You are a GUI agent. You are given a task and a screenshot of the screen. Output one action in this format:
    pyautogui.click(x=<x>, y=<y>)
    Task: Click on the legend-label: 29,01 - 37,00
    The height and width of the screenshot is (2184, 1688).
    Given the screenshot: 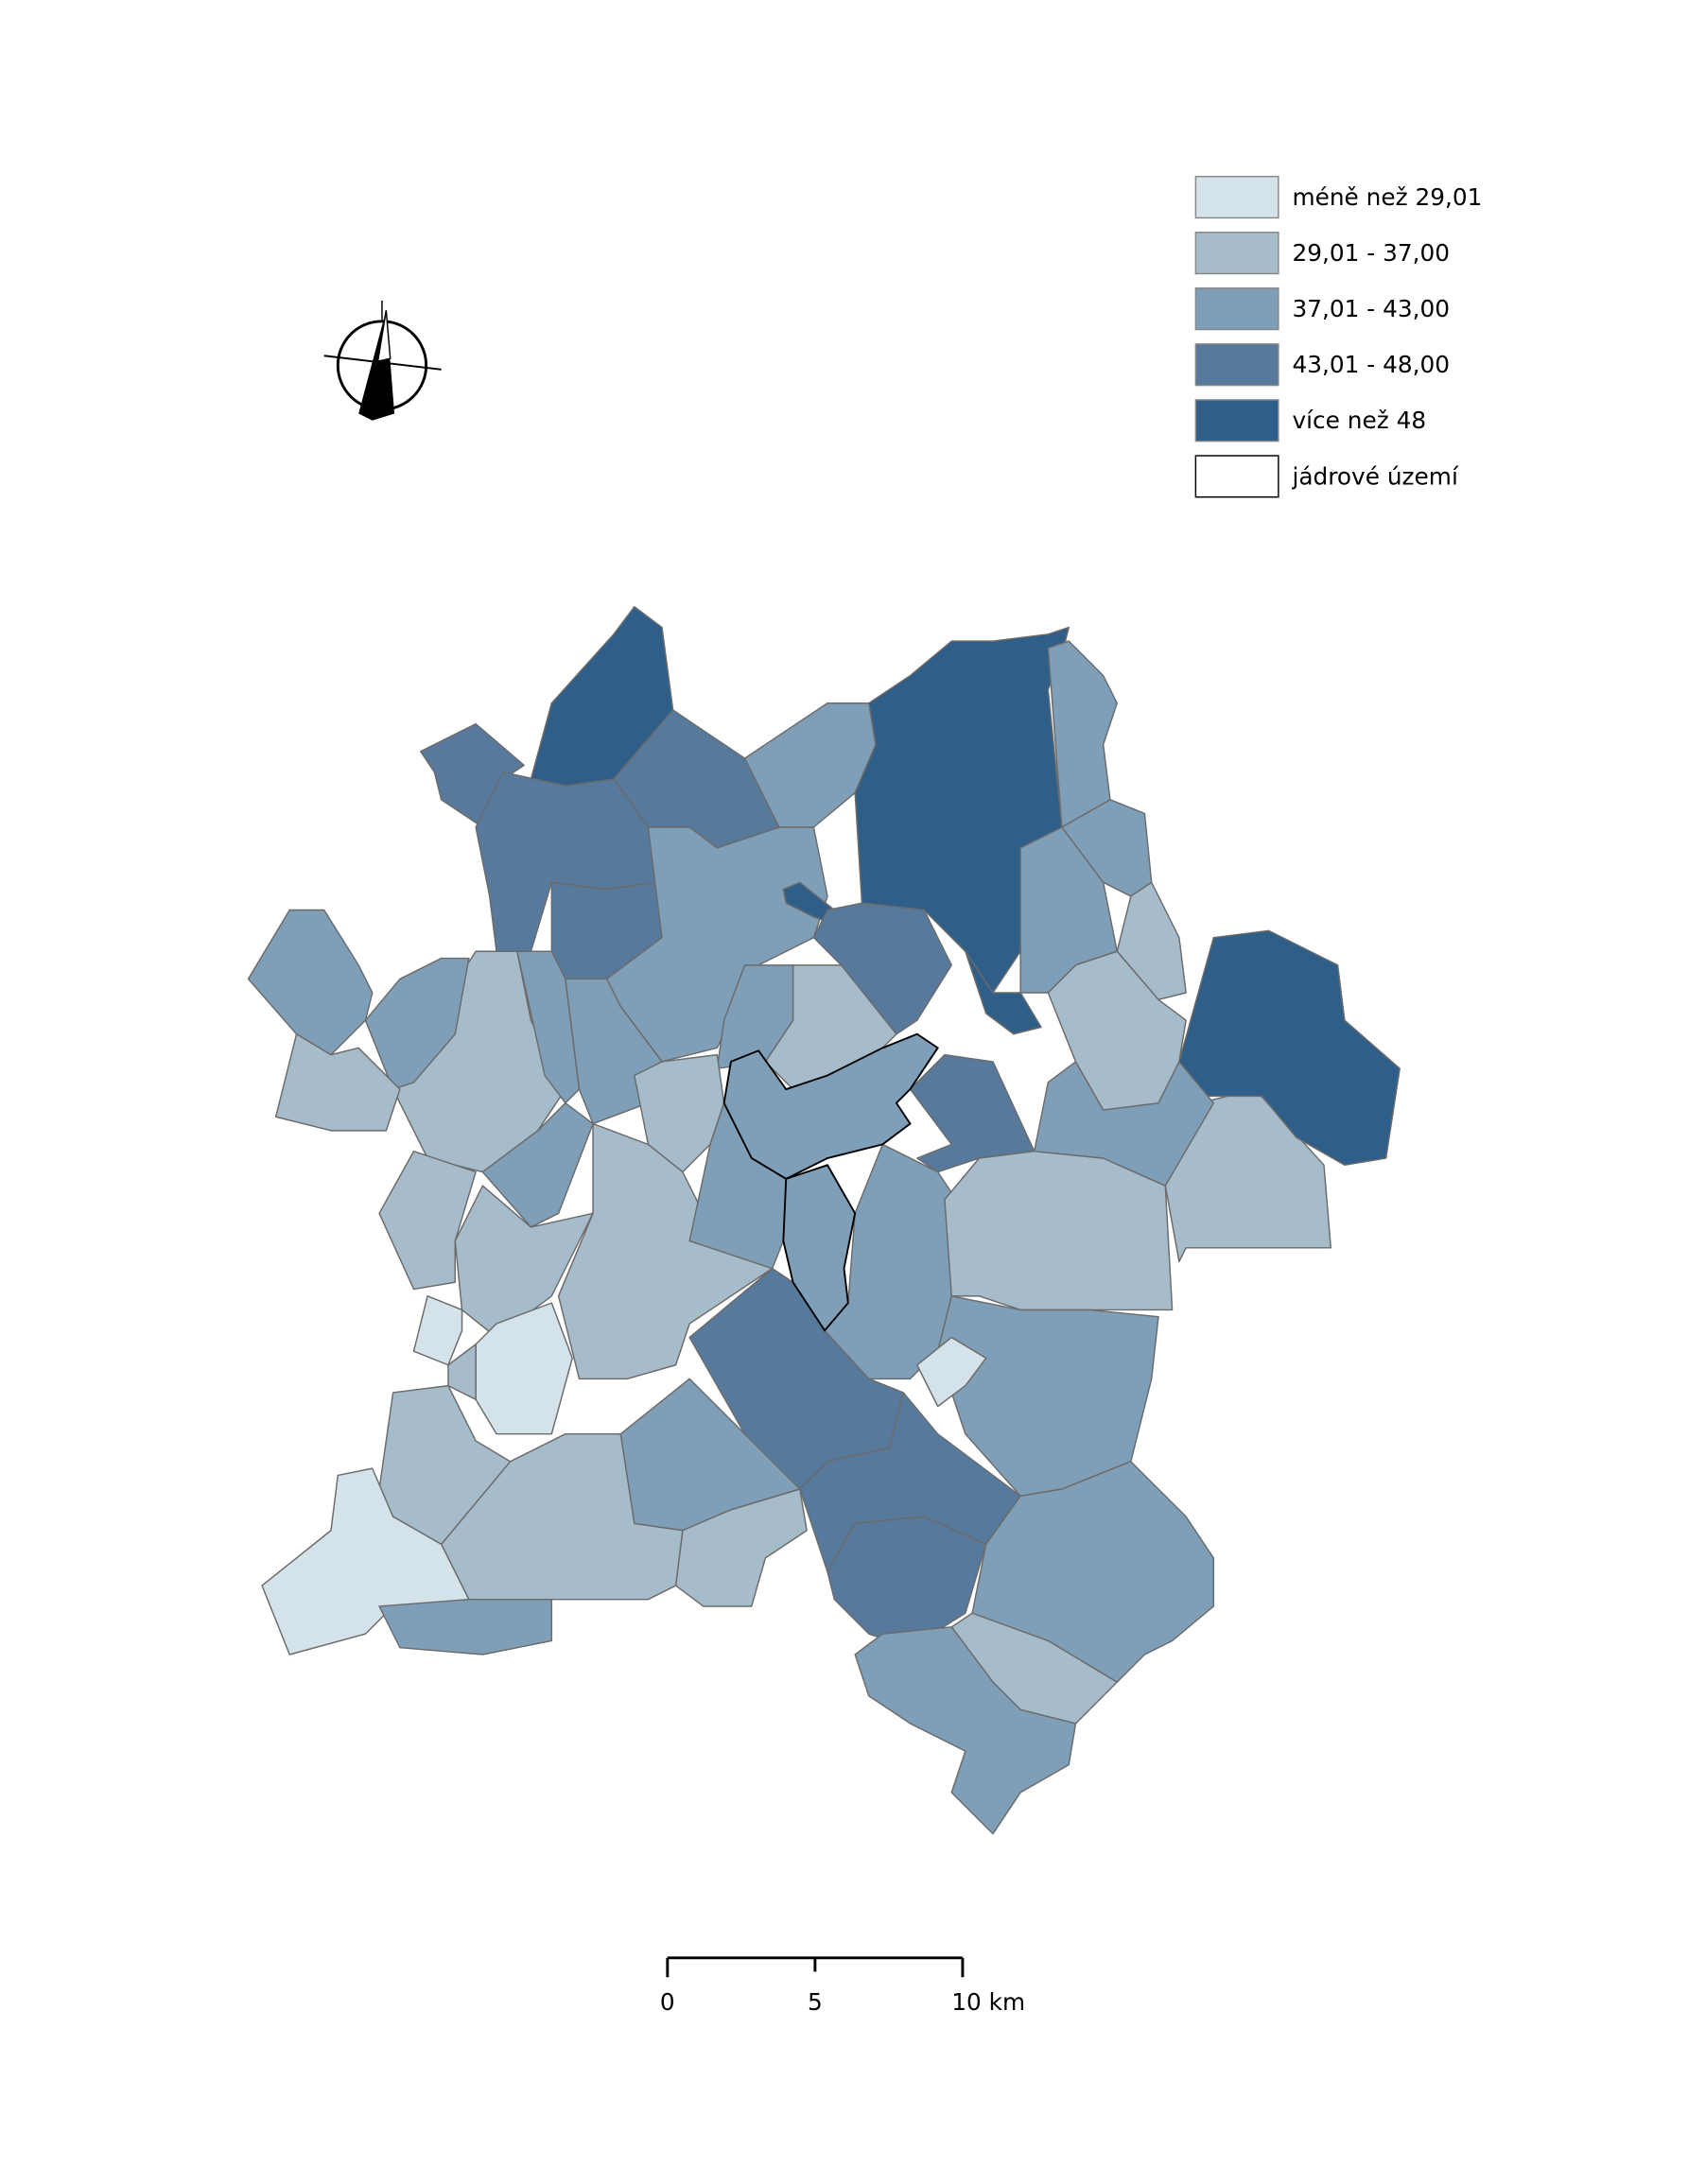 What is the action you would take?
    pyautogui.click(x=1371, y=253)
    